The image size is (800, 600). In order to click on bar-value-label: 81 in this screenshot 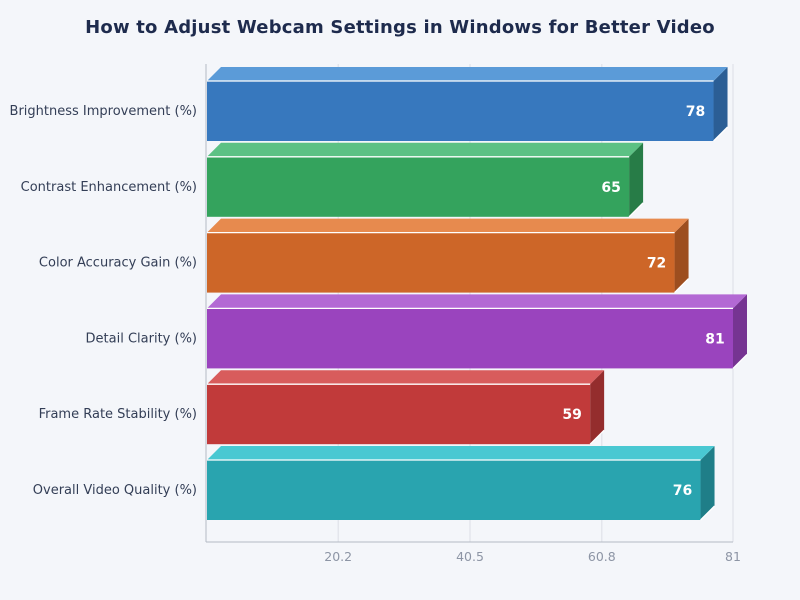, I will do `click(714, 339)`.